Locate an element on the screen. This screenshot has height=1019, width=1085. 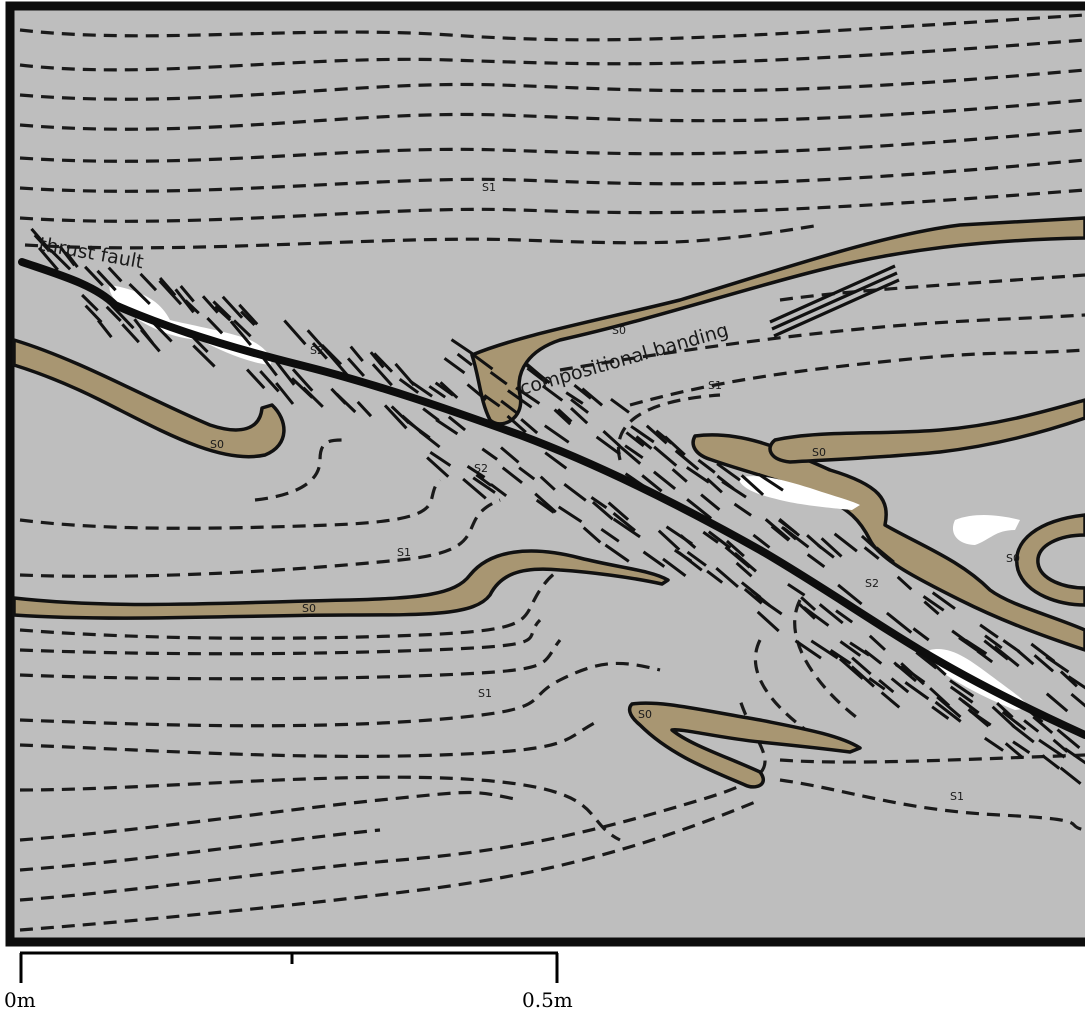
compositional-banding-marks is located at coordinates (834, 301).